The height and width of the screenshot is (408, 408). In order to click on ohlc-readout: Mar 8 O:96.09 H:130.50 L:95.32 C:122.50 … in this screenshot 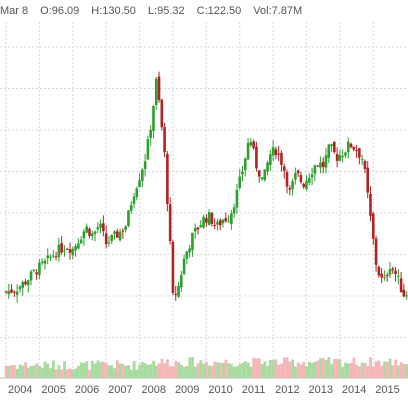, I will do `click(204, 11)`.